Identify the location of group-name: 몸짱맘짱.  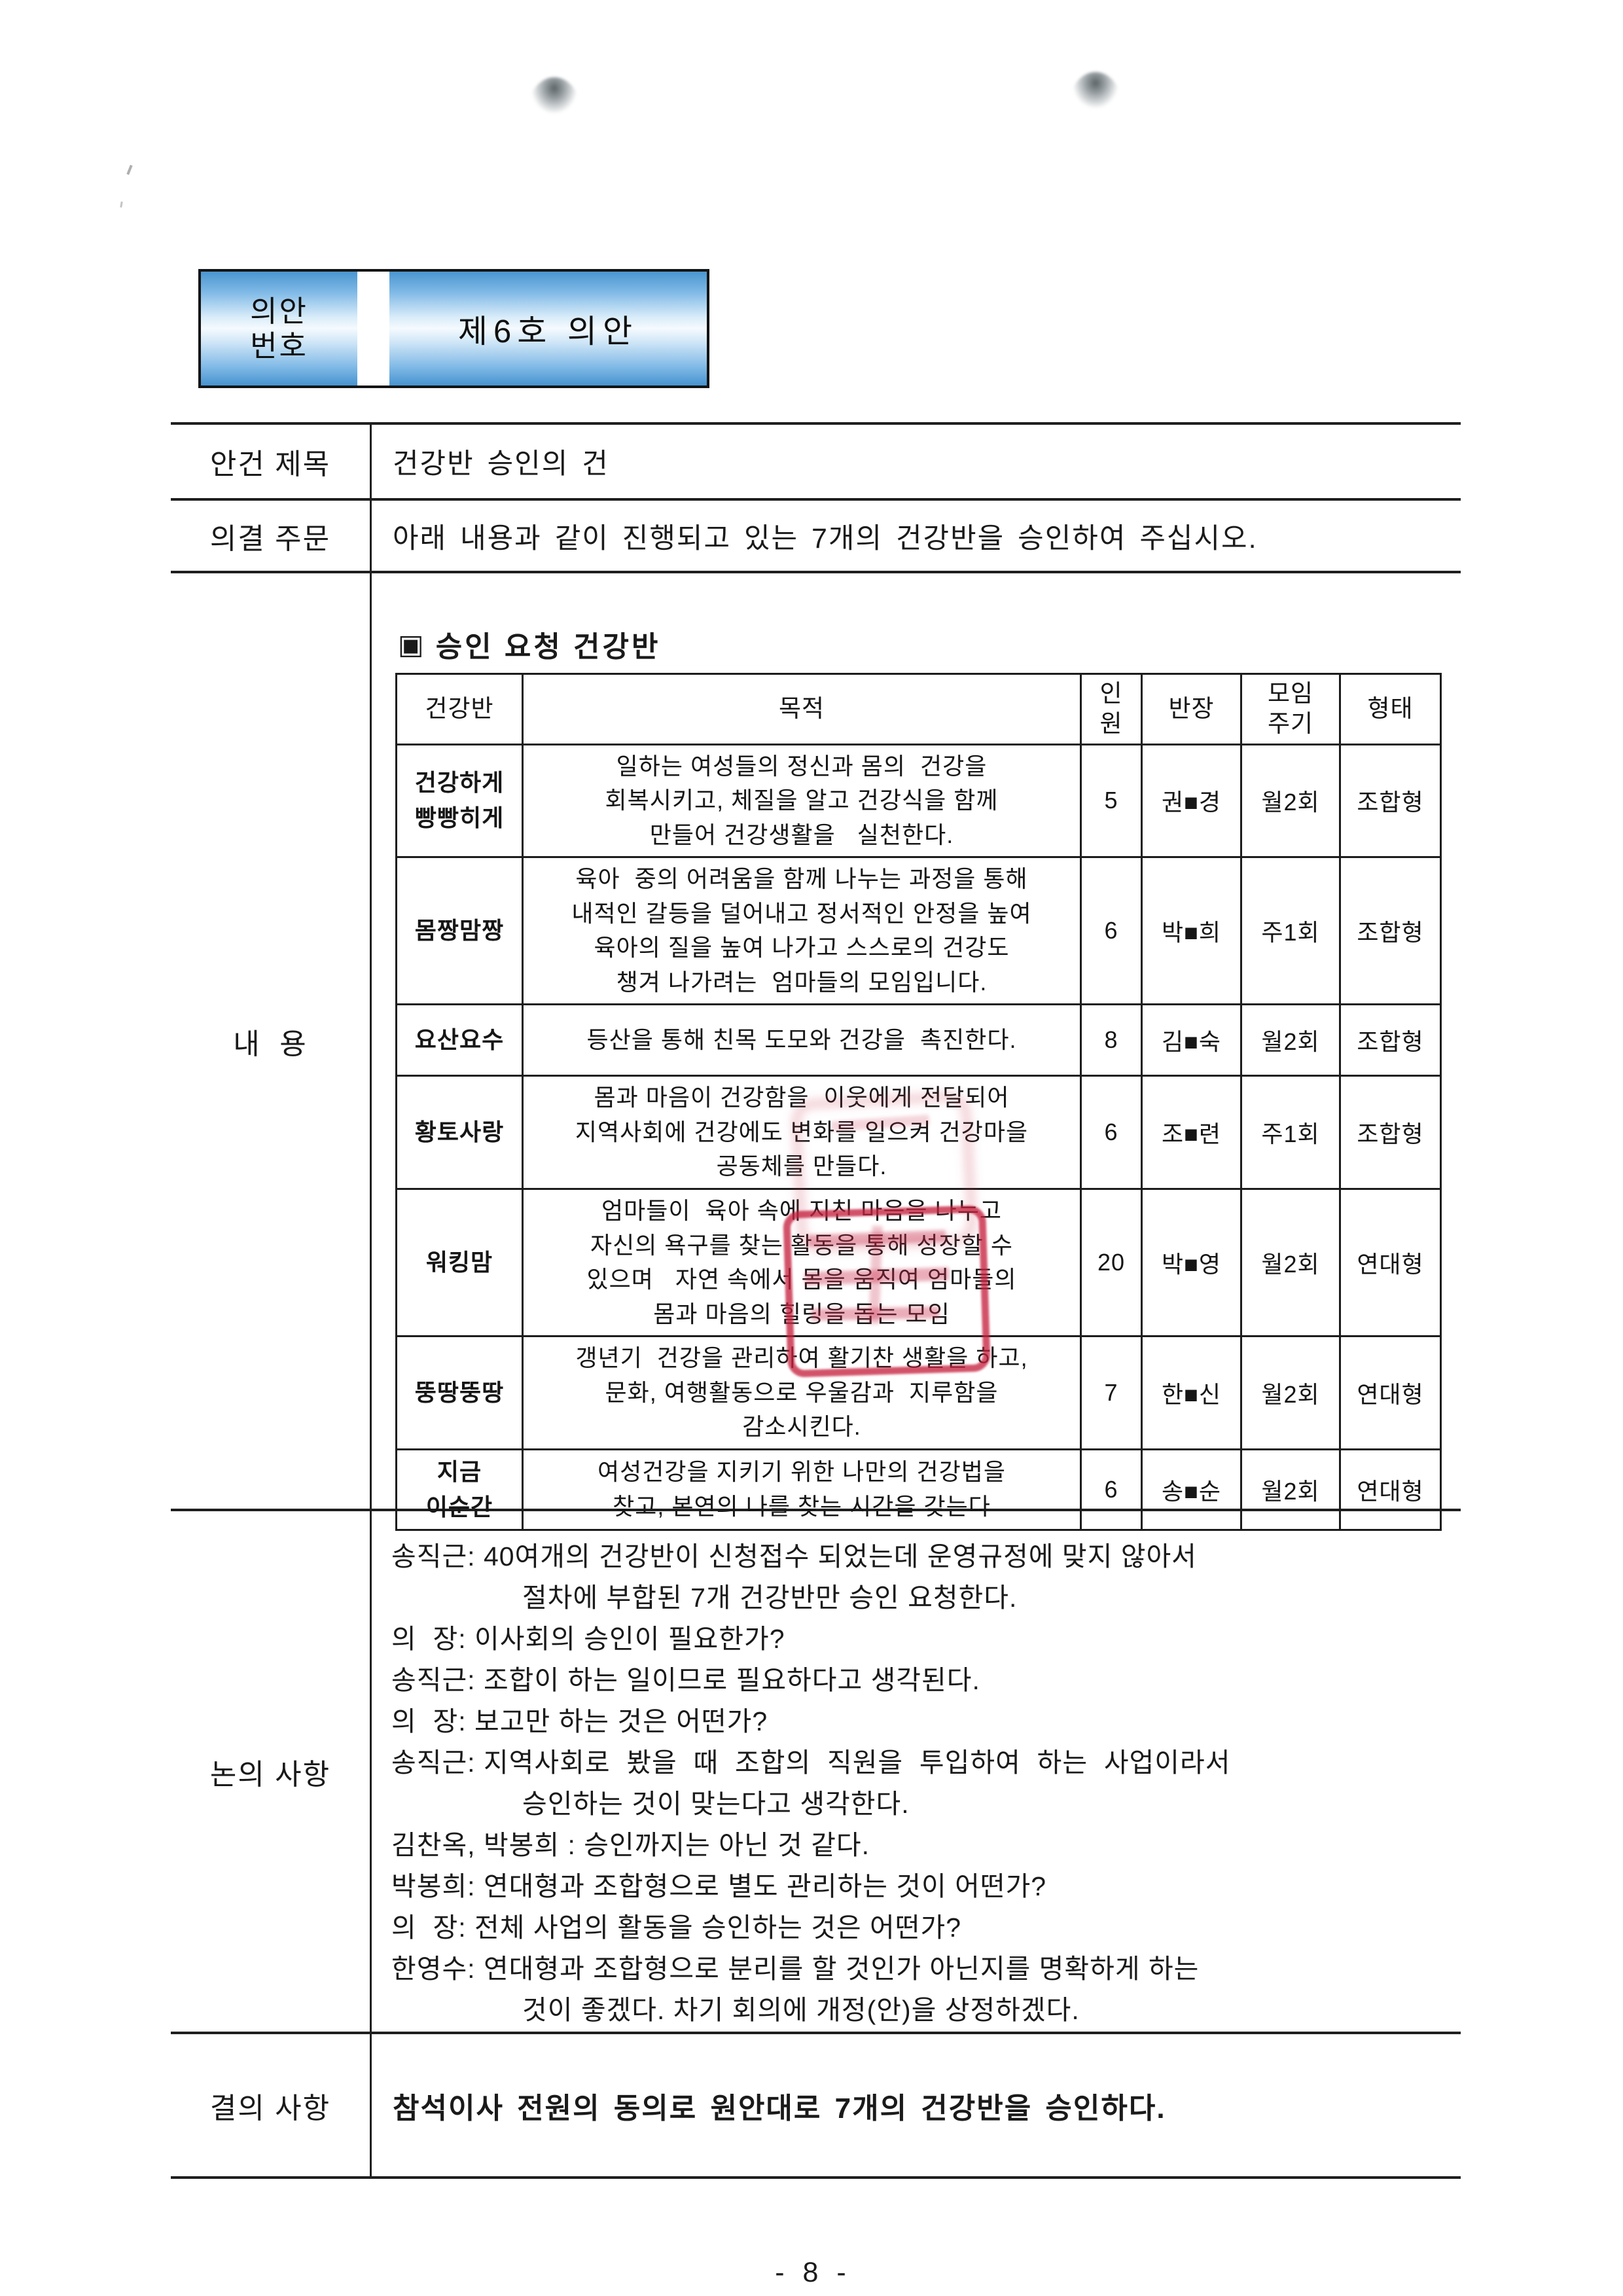
(459, 931).